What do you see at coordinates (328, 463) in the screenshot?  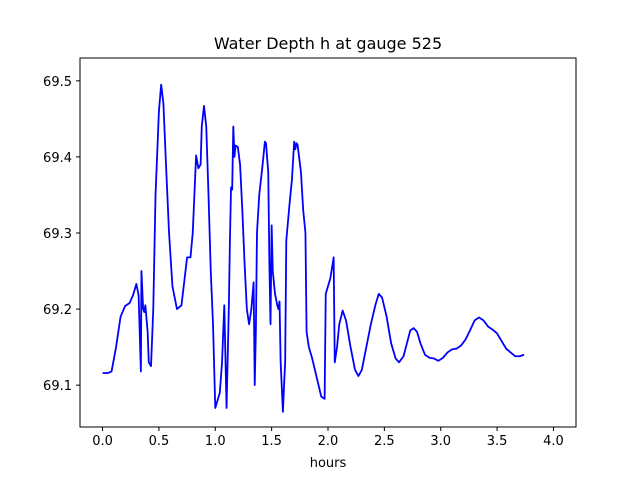 I see `x-axis-label: hours` at bounding box center [328, 463].